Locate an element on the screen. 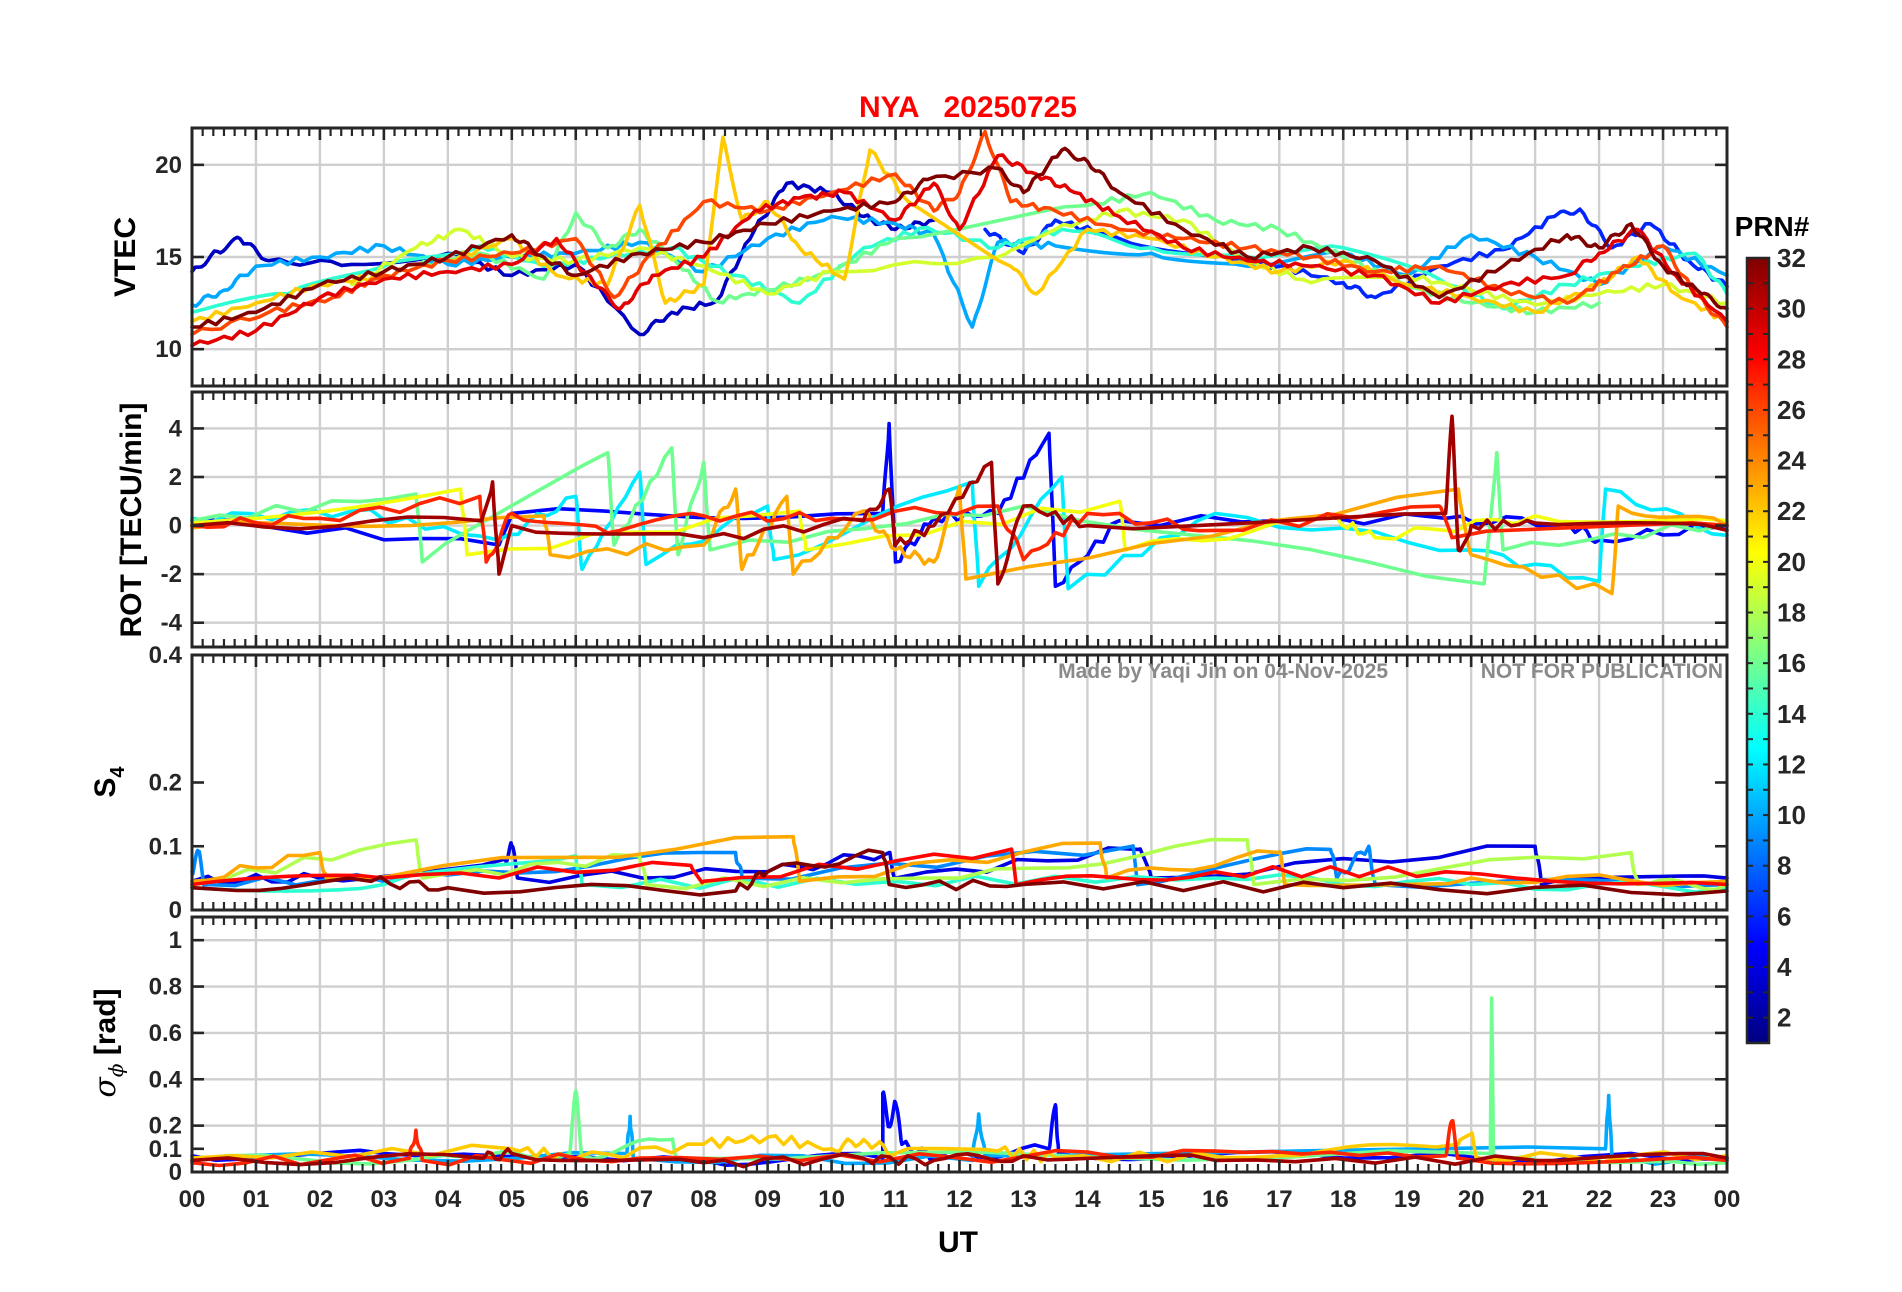  colorbar-tick-label: 26 is located at coordinates (1791, 410).